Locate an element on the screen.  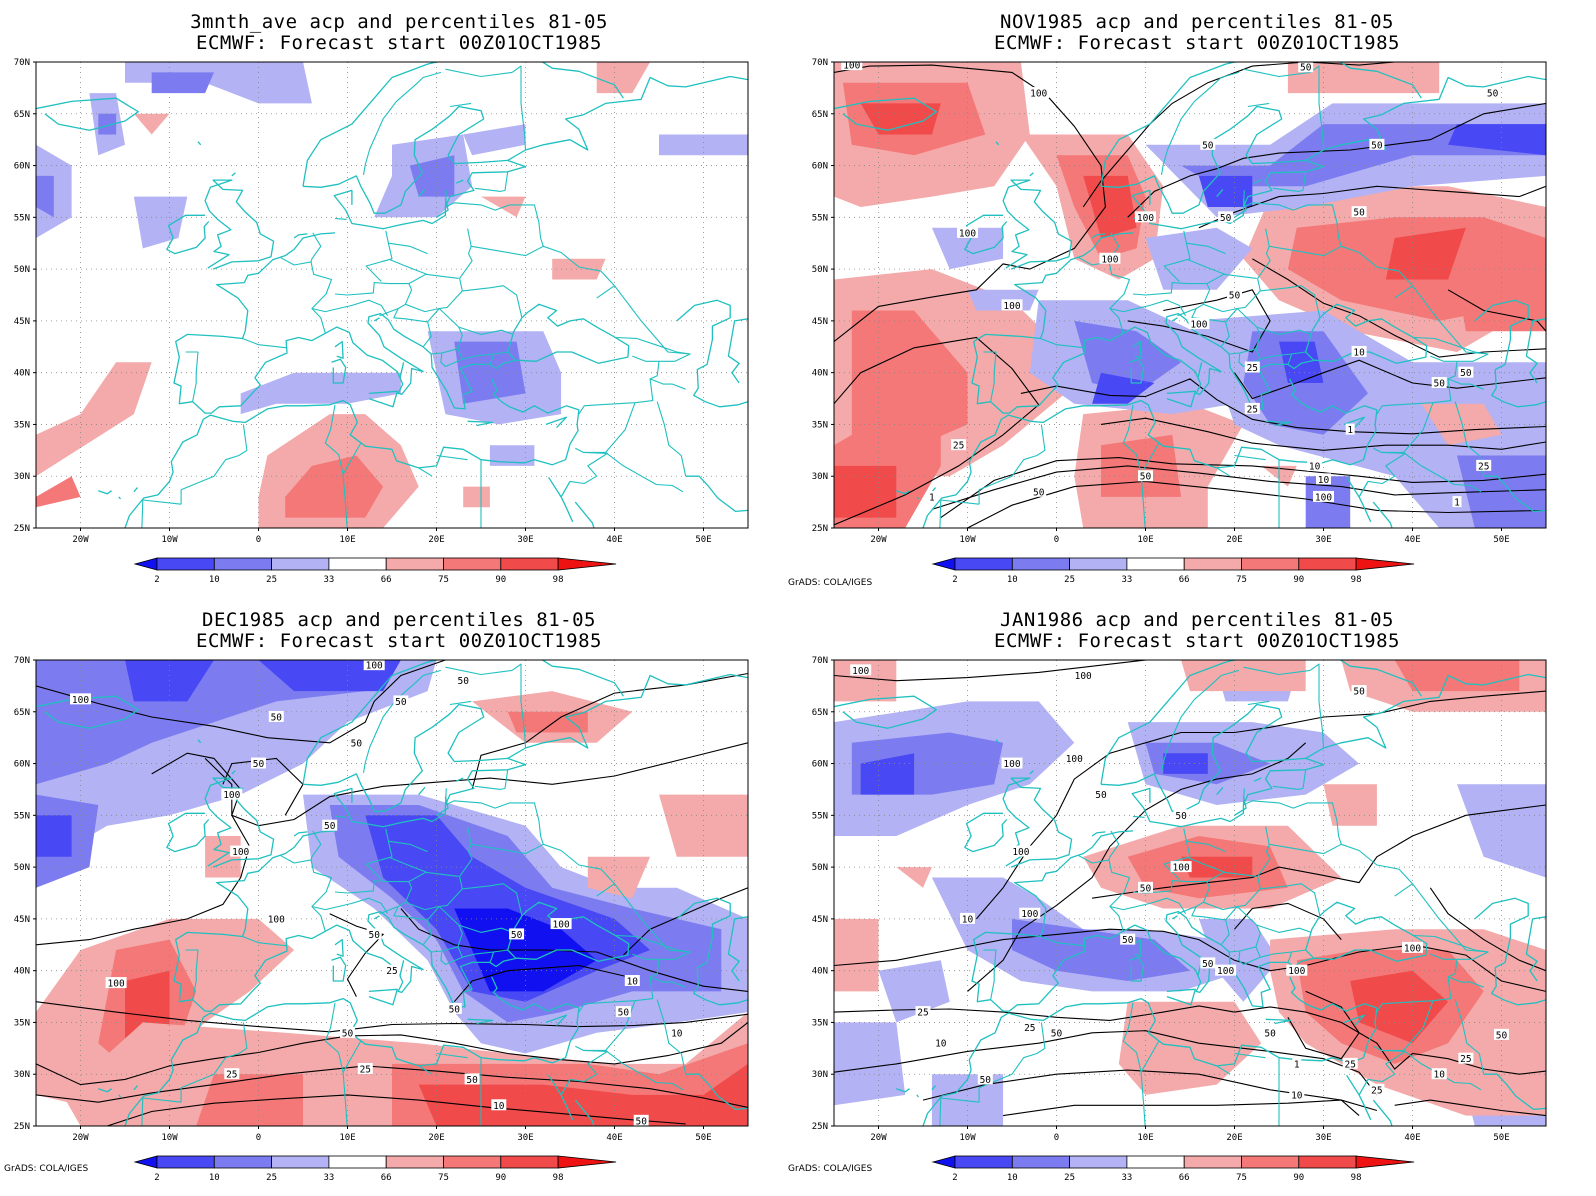
panel-subtitle: ECMWF: Forecast start 00Z01OCT1985 is located at coordinates (399, 43).